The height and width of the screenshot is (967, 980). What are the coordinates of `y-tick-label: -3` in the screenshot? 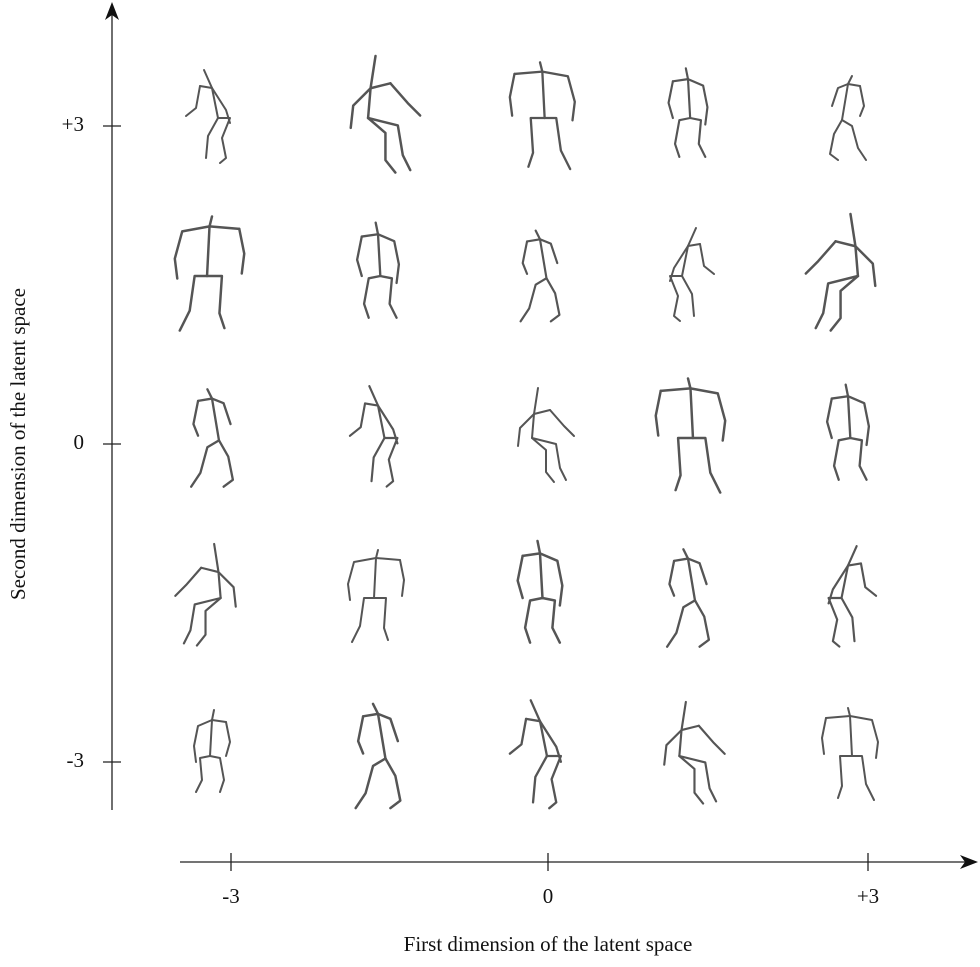 It's located at (76, 760).